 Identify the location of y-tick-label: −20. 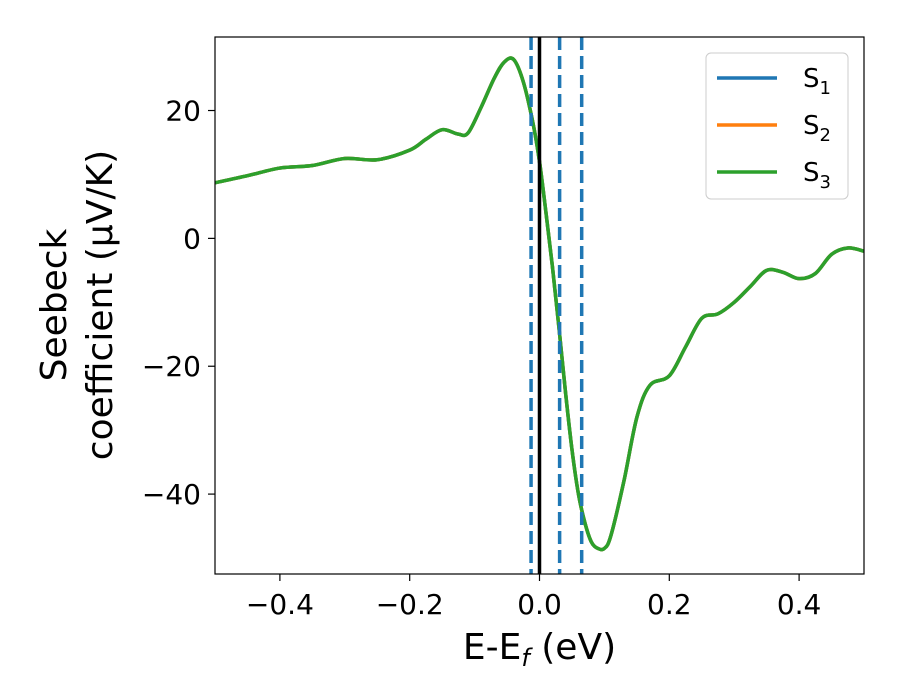
(171, 366).